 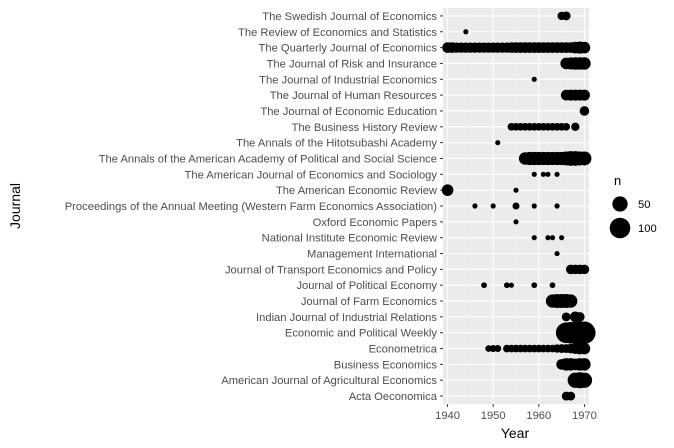 I want to click on point-national-institute-economic-review-1959, so click(x=534, y=238).